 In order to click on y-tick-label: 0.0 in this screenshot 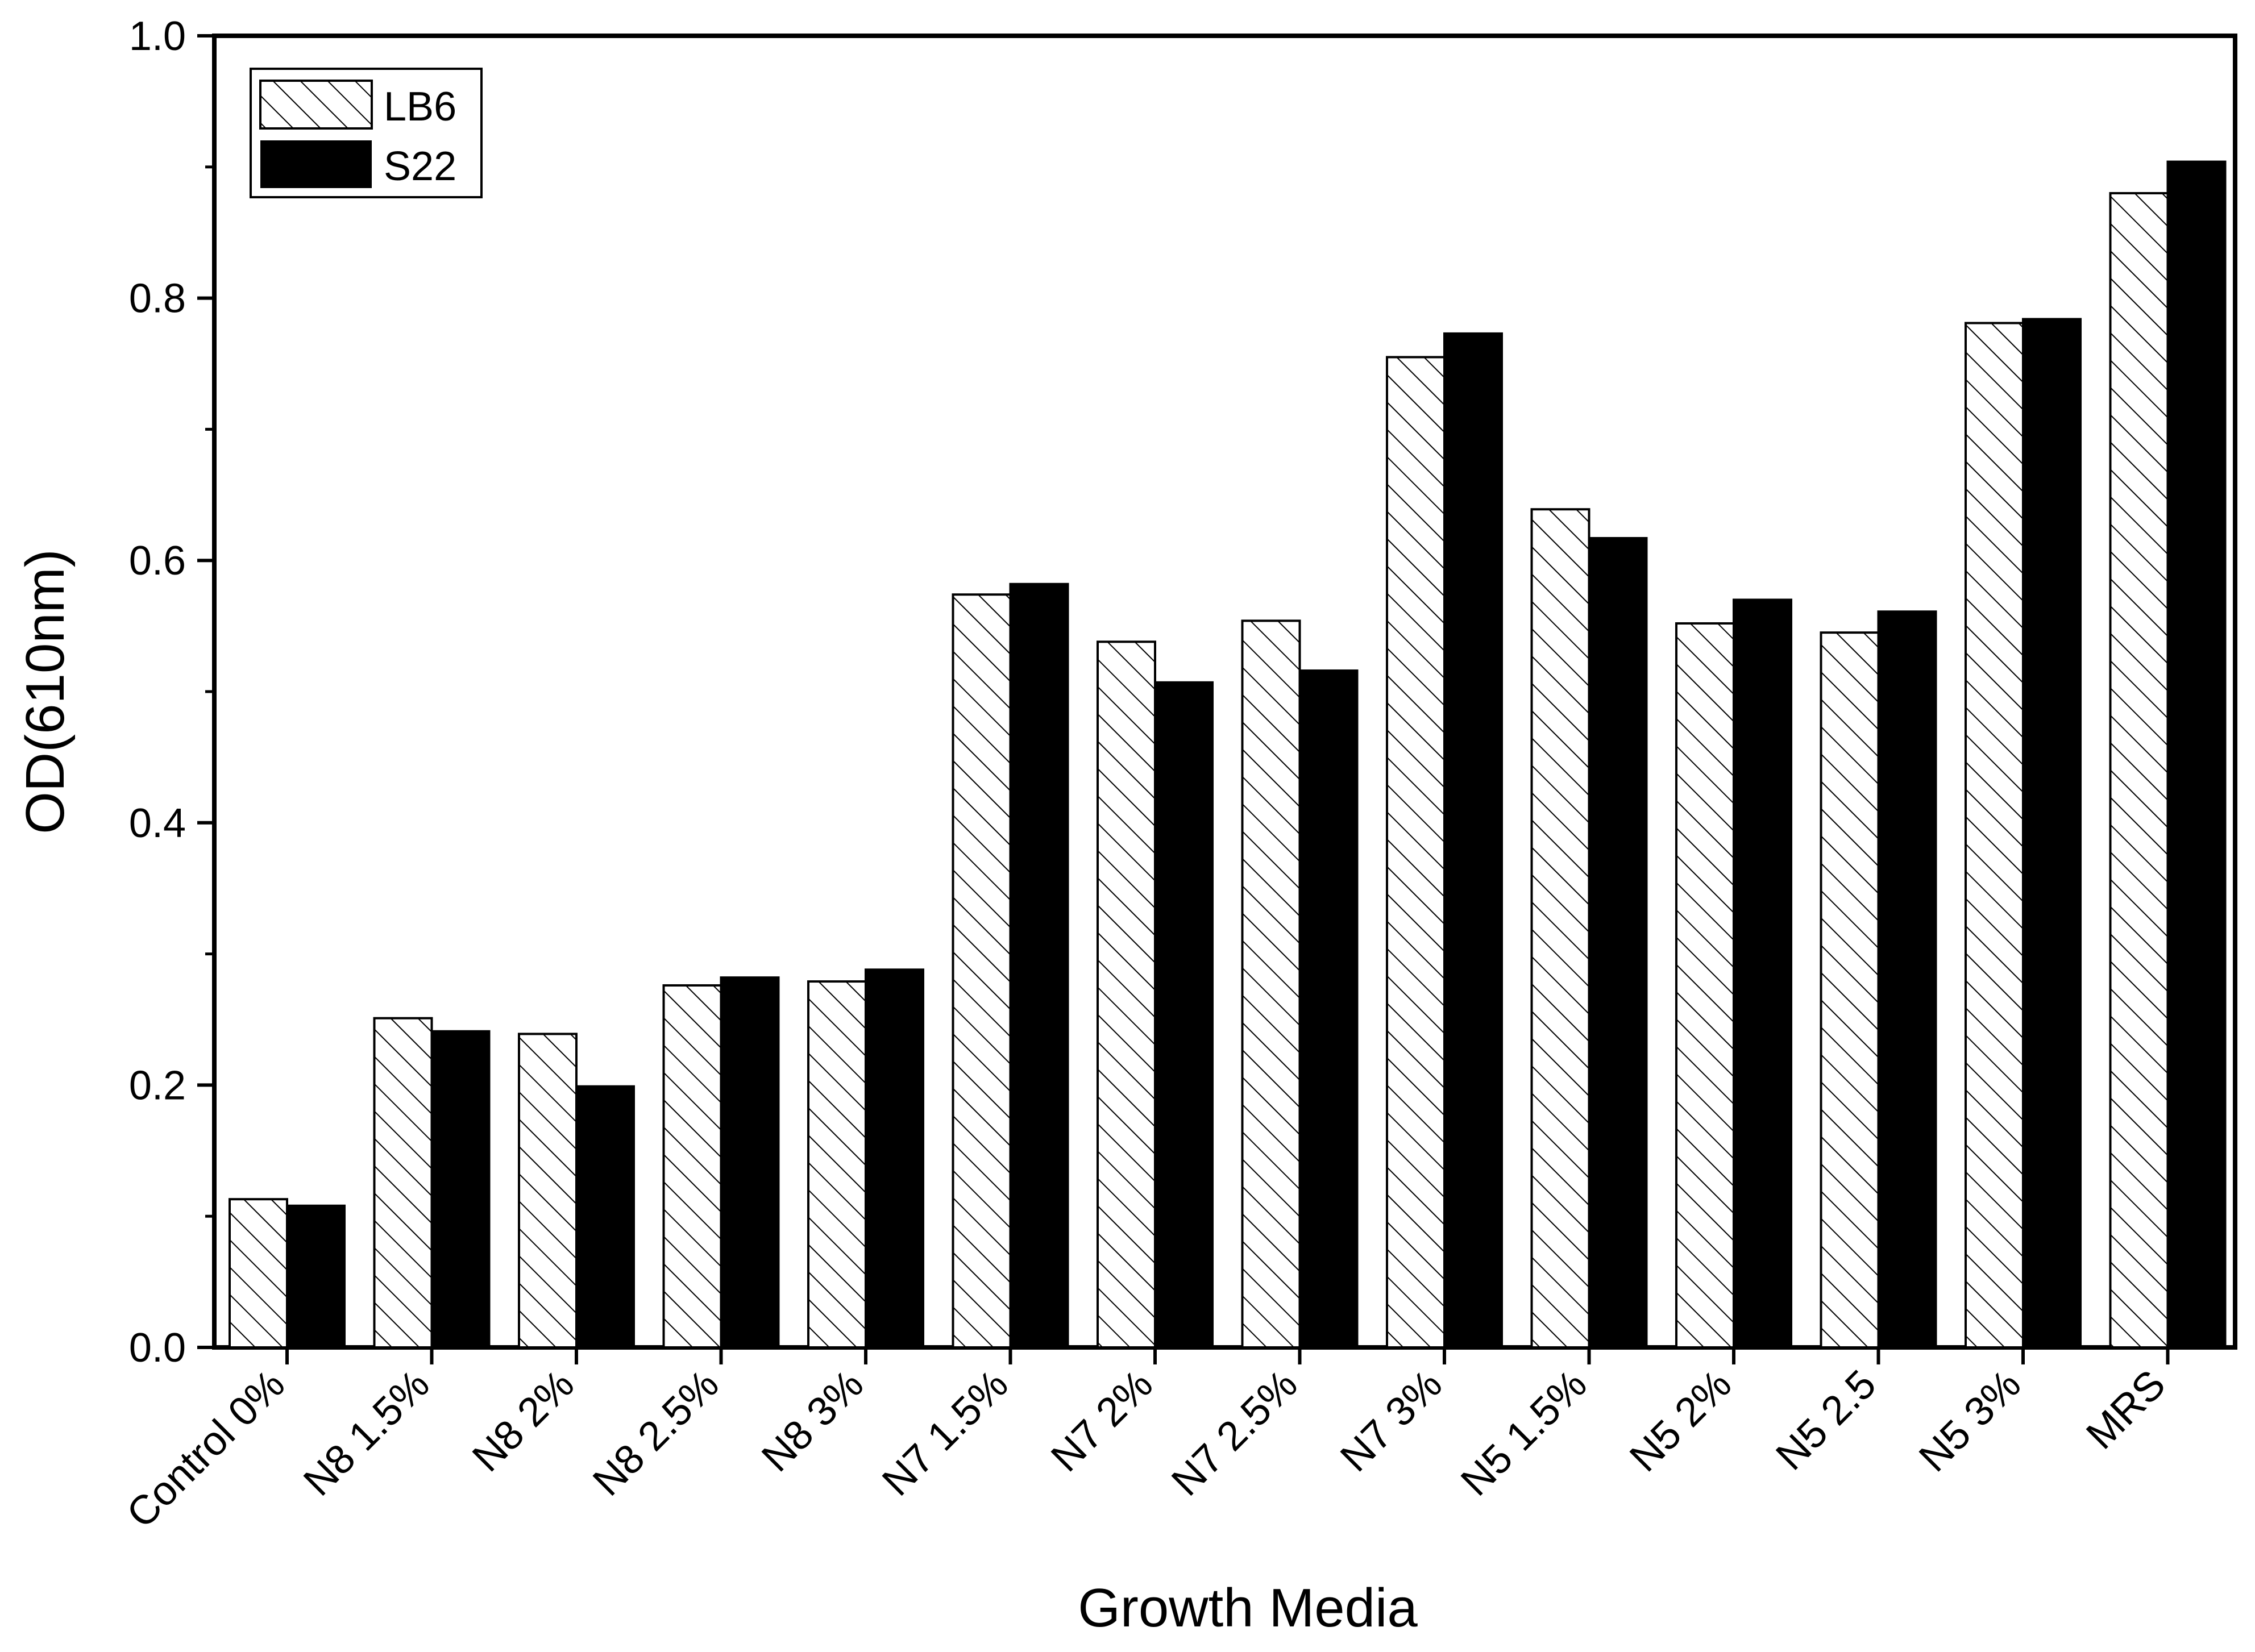, I will do `click(157, 1348)`.